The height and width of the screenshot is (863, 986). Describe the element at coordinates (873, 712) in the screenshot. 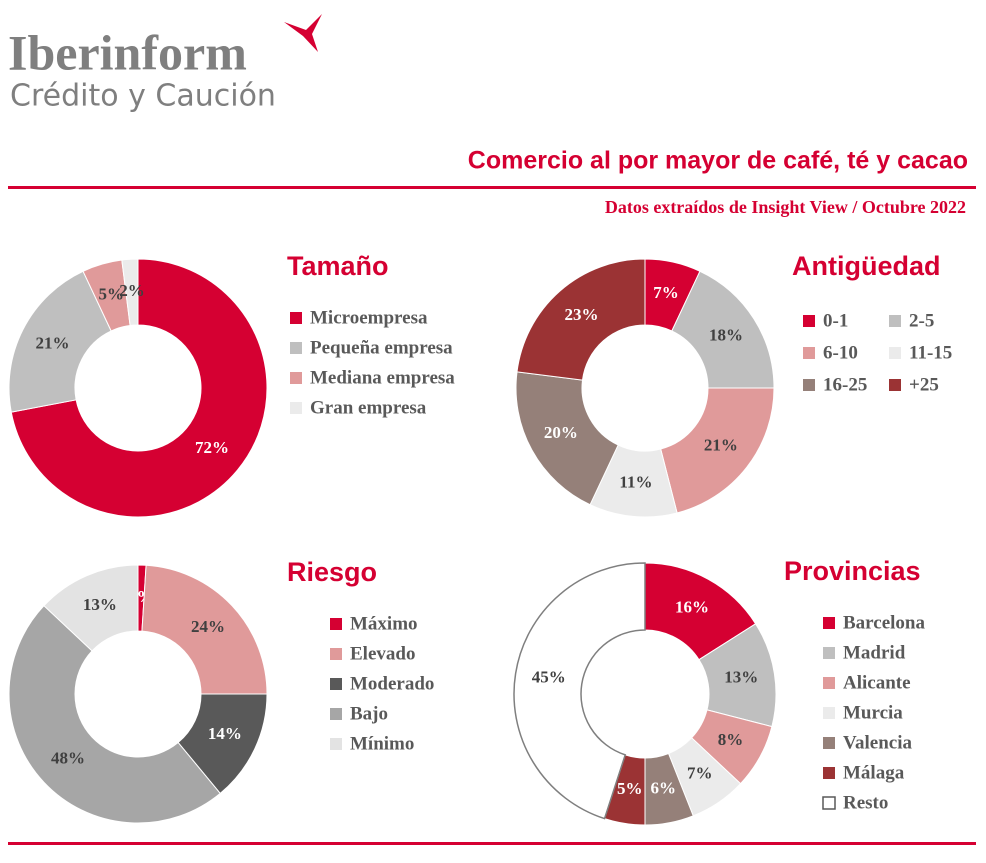

I see `legend-label: Murcia` at that location.